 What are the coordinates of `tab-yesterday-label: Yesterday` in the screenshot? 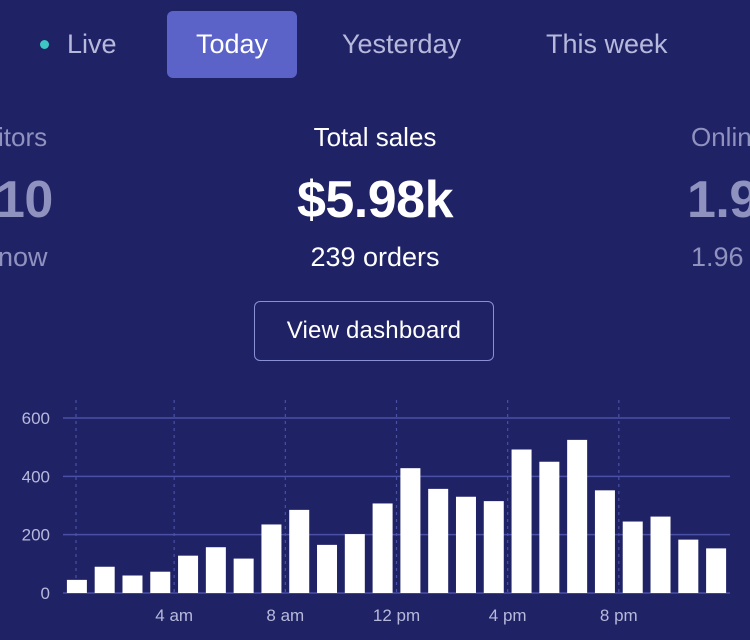 It's located at (402, 44).